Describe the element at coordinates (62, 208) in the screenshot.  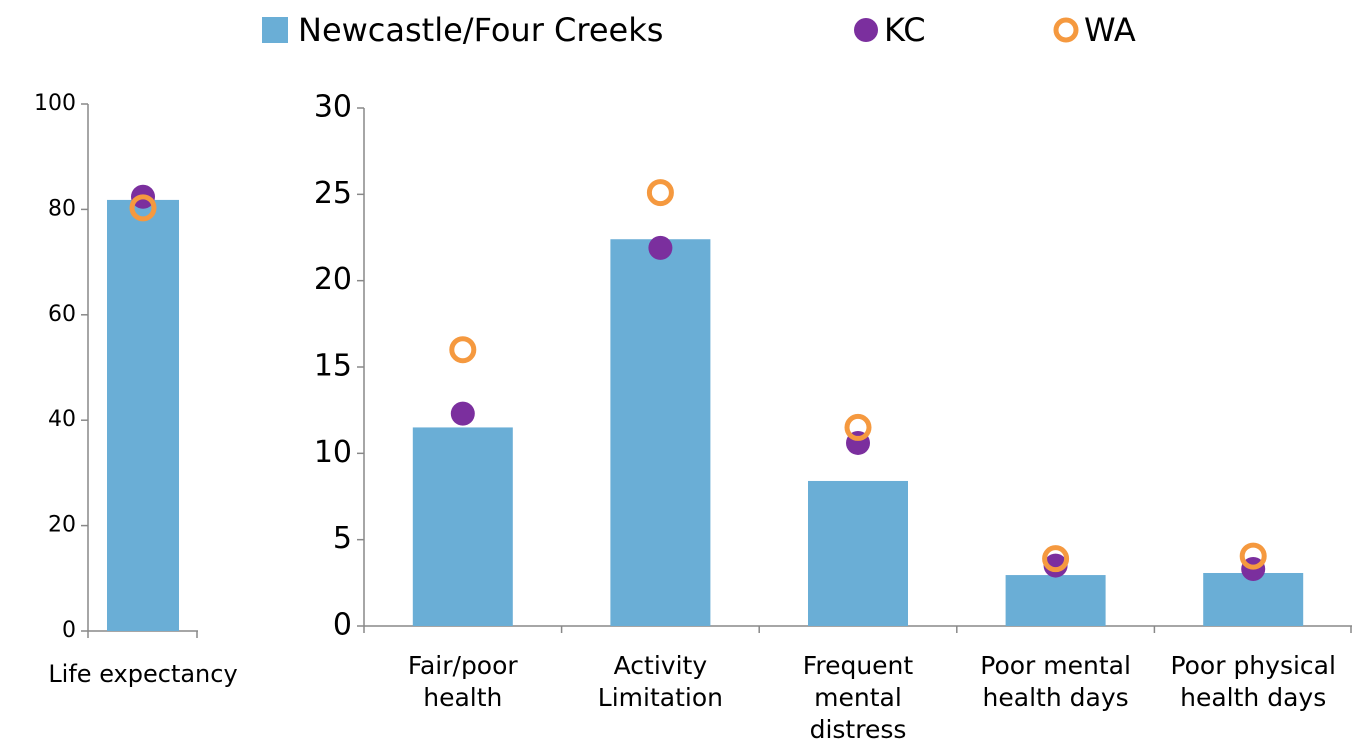
I see `y-tick-label: 80` at that location.